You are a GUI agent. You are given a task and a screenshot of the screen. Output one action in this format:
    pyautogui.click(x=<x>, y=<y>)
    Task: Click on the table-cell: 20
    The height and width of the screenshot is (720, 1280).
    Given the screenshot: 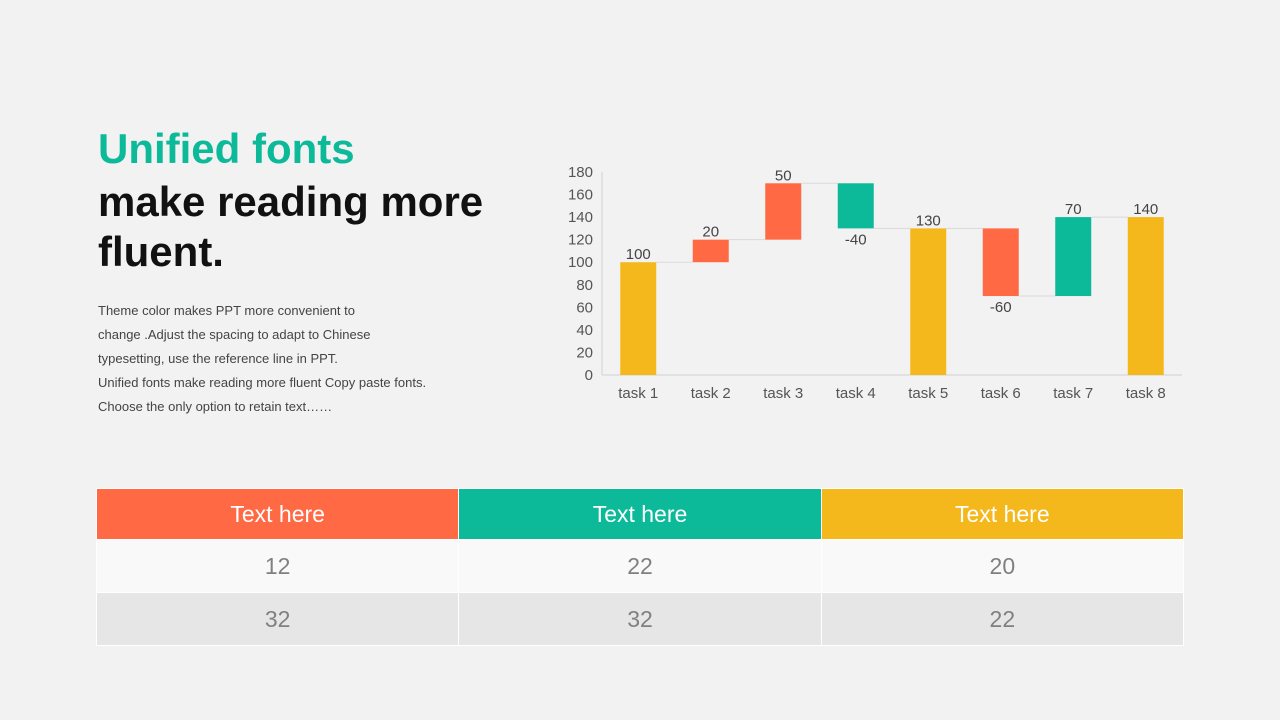 What is the action you would take?
    pyautogui.click(x=1002, y=566)
    